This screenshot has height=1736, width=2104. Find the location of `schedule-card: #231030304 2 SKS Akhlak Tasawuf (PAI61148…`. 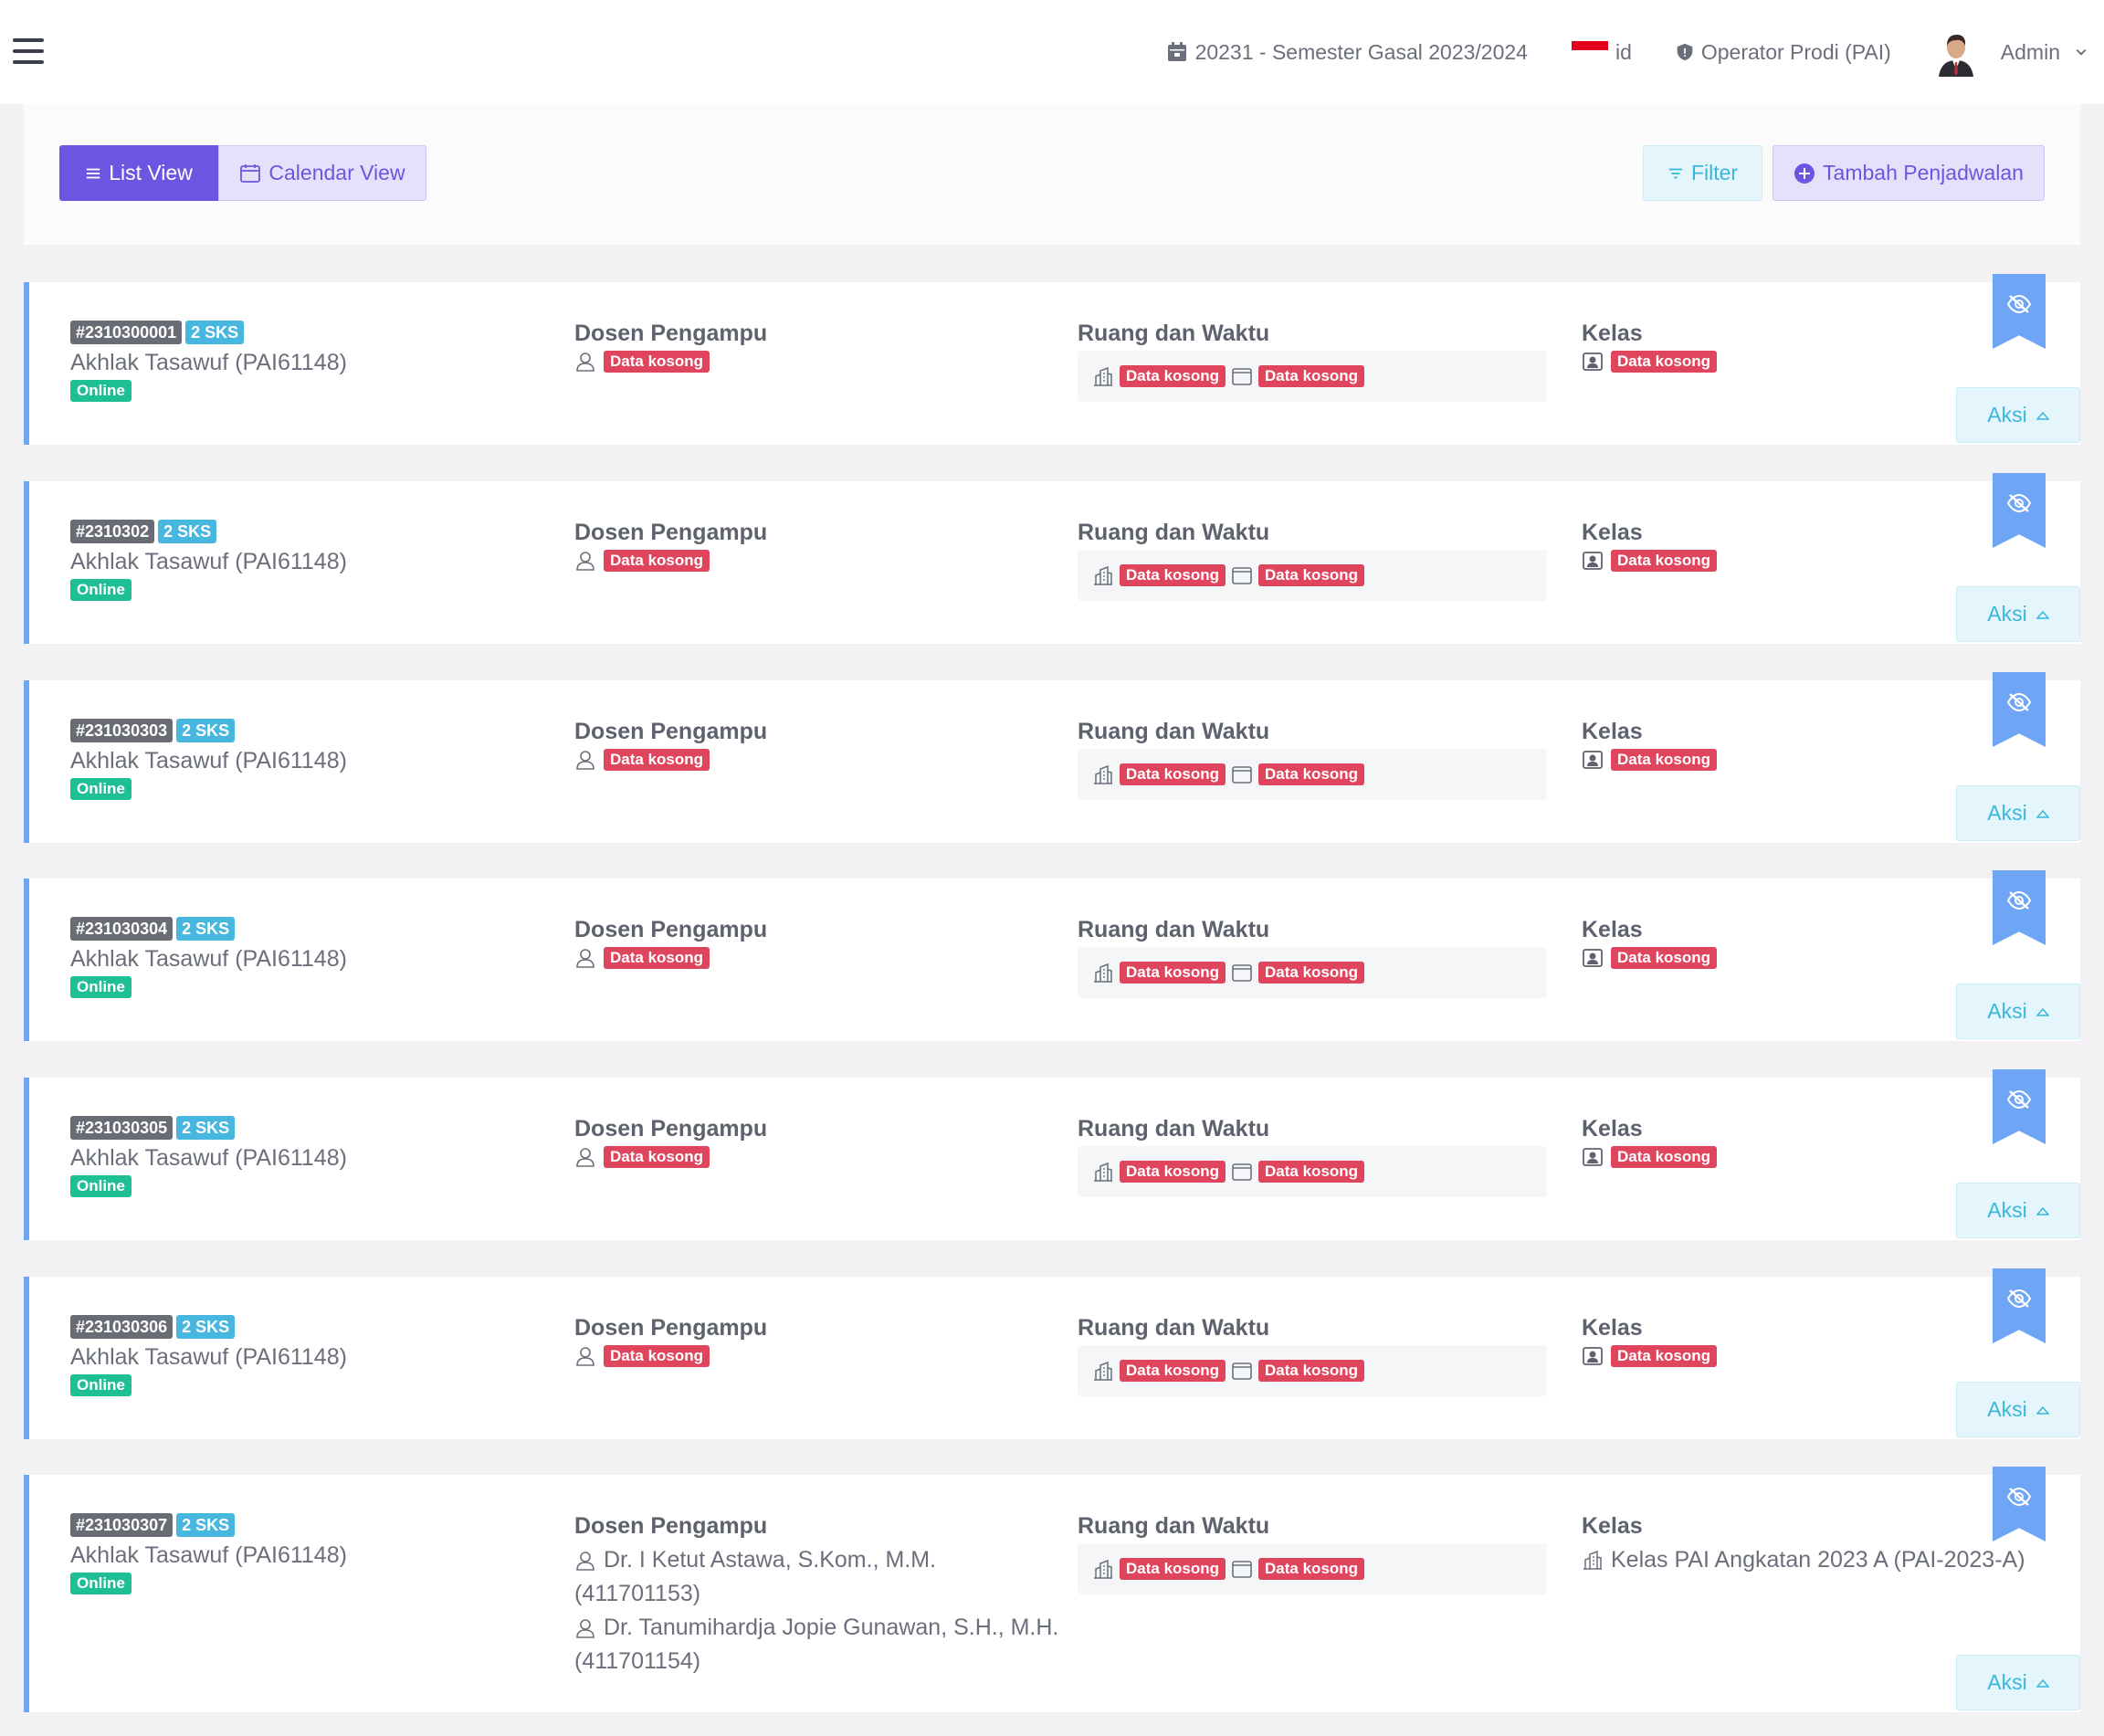

schedule-card: #231030304 2 SKS Akhlak Tasawuf (PAI61148… is located at coordinates (1052, 955).